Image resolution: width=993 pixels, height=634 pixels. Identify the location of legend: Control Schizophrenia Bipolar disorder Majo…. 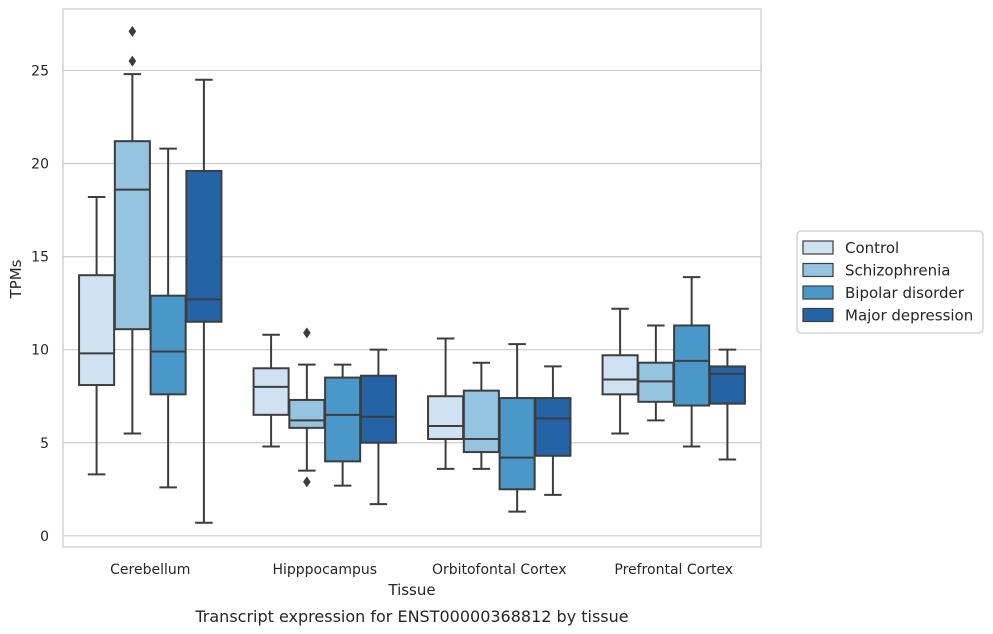
(890, 282).